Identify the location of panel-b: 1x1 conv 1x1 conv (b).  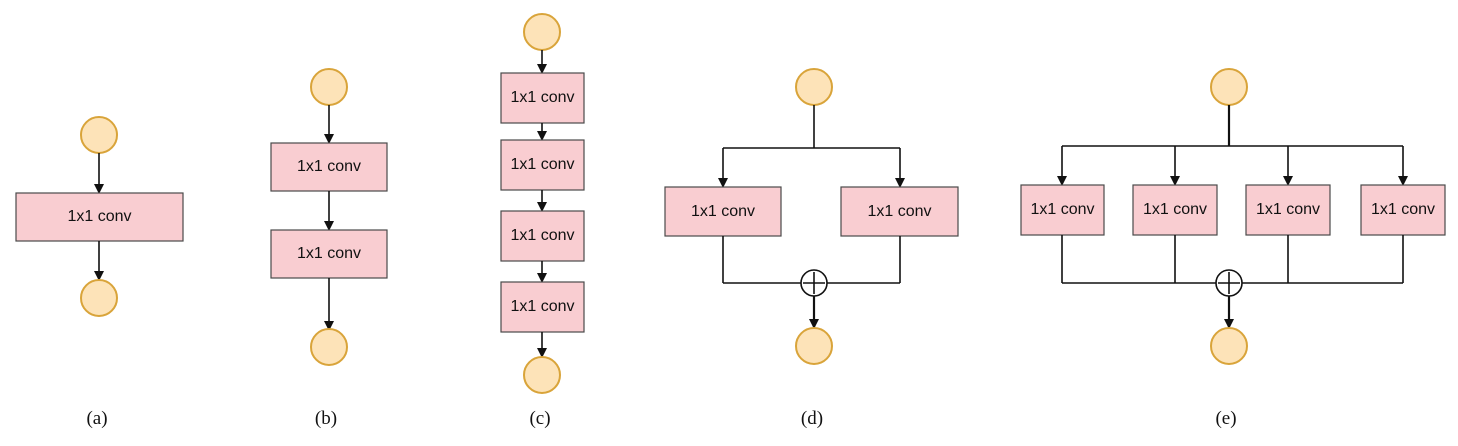
(329, 248).